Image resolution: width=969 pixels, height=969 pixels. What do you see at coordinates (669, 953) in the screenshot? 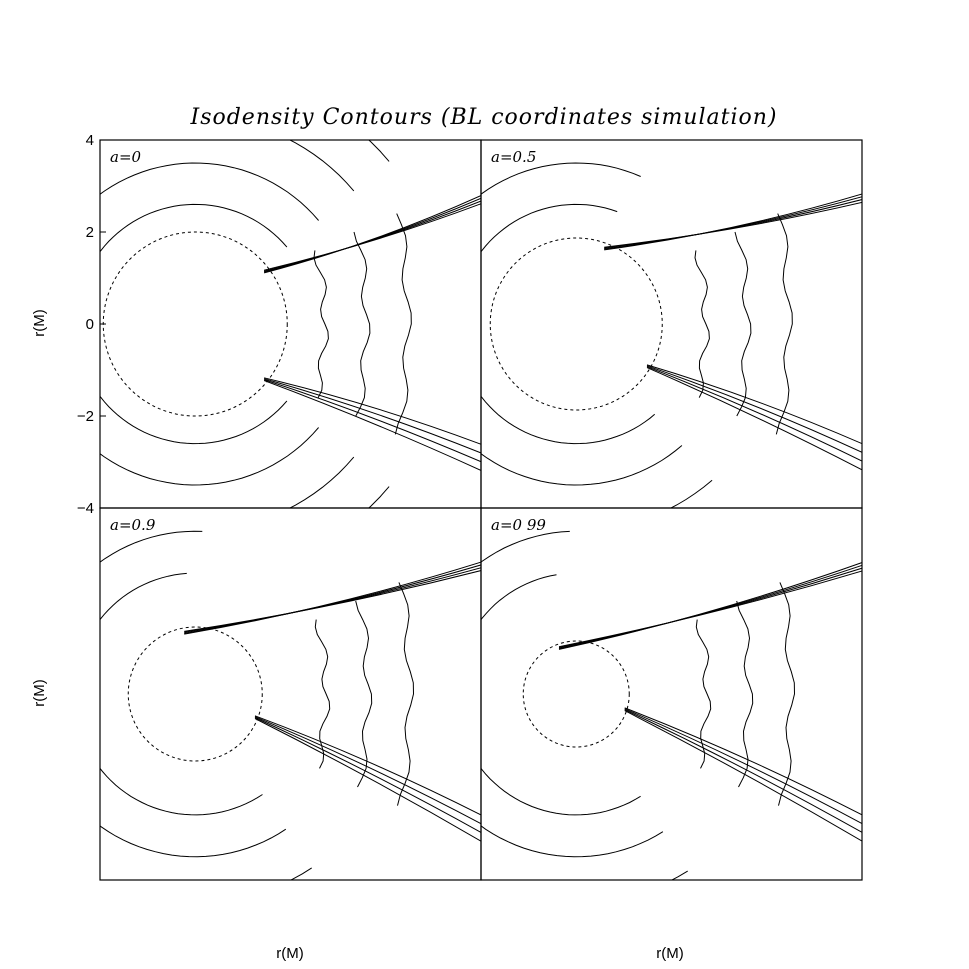
I see `x-axis-label-right: r(M)` at bounding box center [669, 953].